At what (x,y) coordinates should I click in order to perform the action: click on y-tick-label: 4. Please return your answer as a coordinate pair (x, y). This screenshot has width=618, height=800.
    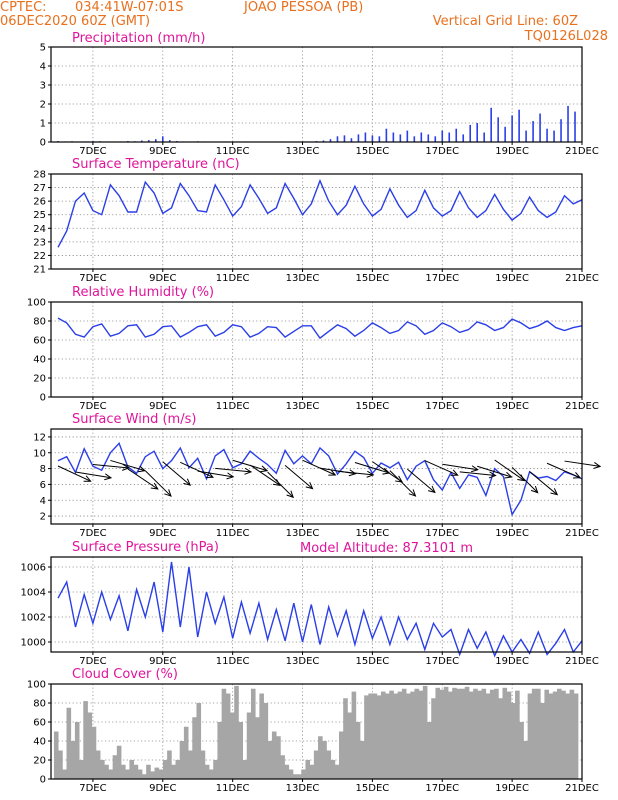
    Looking at the image, I should click on (43, 67).